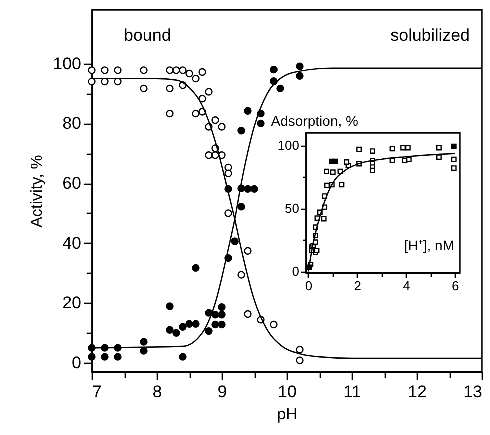 Image resolution: width=490 pixels, height=435 pixels. Describe the element at coordinates (314, 121) in the screenshot. I see `chart-title: Adsorption, %` at that location.